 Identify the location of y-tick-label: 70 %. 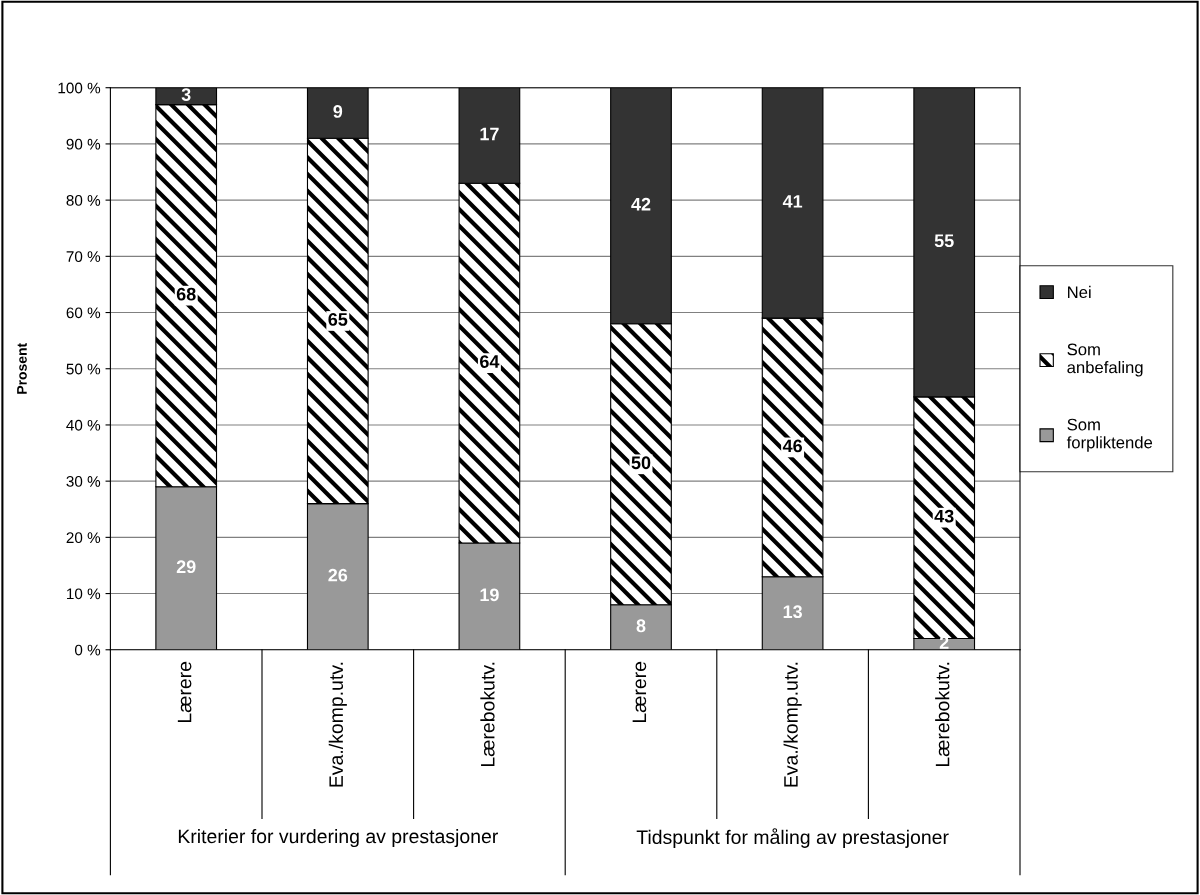
(83, 257).